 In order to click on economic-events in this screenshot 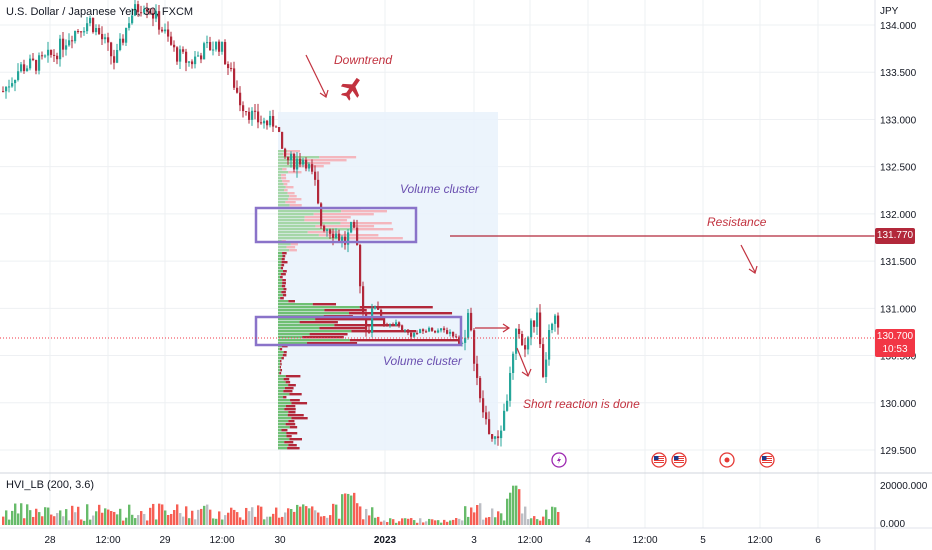, I will do `click(663, 460)`.